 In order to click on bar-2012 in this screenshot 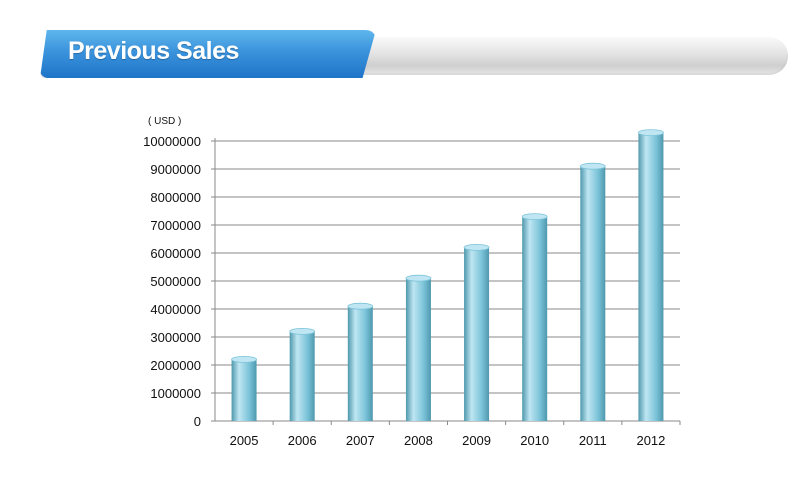, I will do `click(651, 275)`.